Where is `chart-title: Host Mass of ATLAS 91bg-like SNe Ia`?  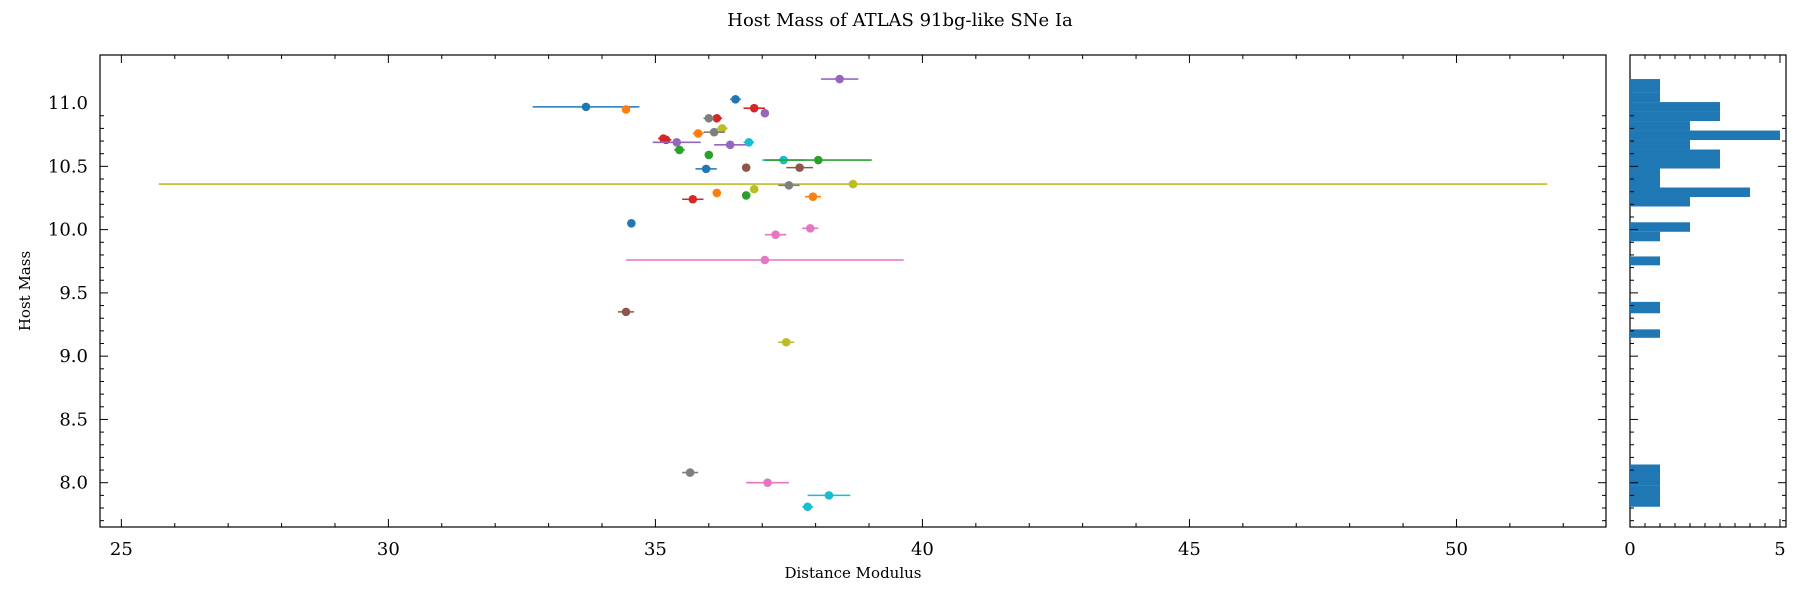
chart-title: Host Mass of ATLAS 91bg-like SNe Ia is located at coordinates (900, 20).